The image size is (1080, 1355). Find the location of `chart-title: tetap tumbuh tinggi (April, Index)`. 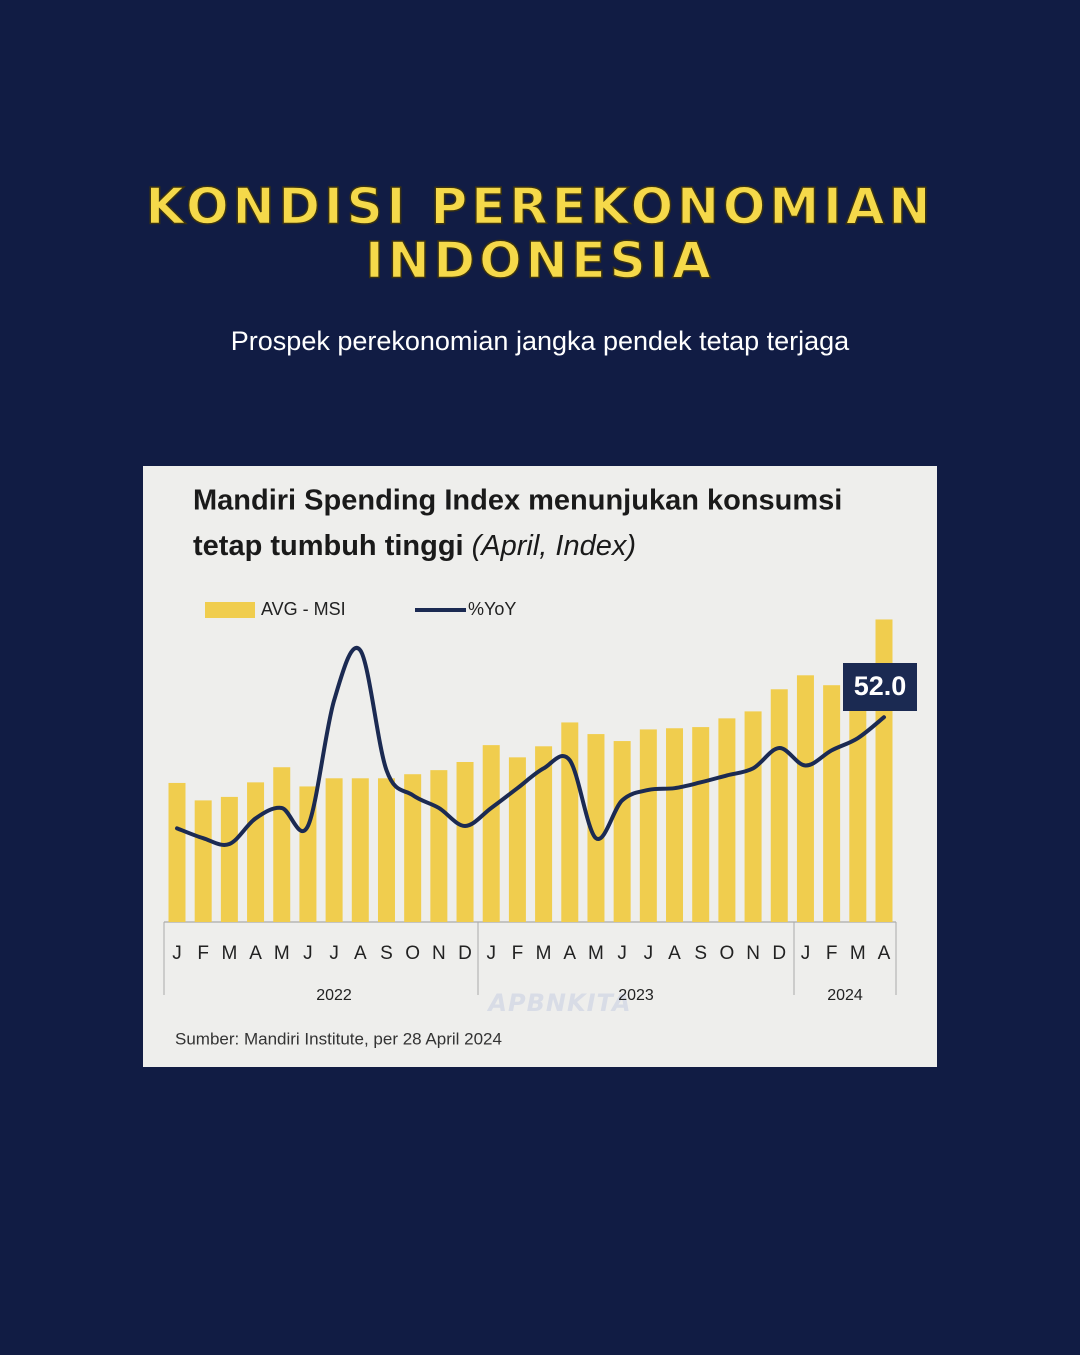

chart-title: tetap tumbuh tinggi (April, Index) is located at coordinates (414, 546).